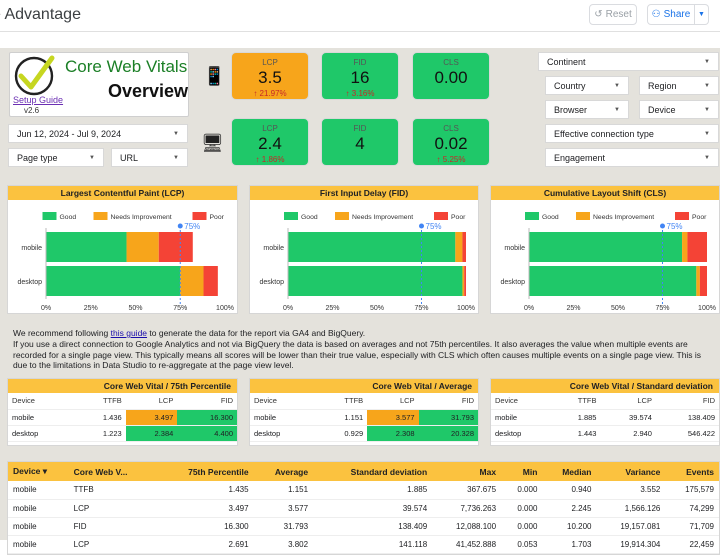 This screenshot has width=720, height=555. What do you see at coordinates (613, 14) in the screenshot?
I see `reset-button: ↺ Reset` at bounding box center [613, 14].